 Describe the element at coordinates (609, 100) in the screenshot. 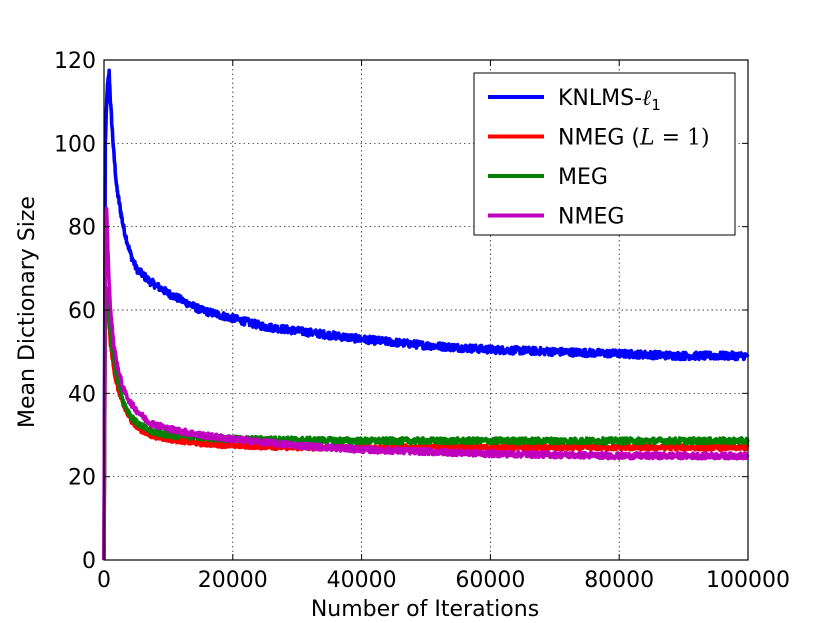

I see `legend-label: KNLMS-ℓ1` at that location.